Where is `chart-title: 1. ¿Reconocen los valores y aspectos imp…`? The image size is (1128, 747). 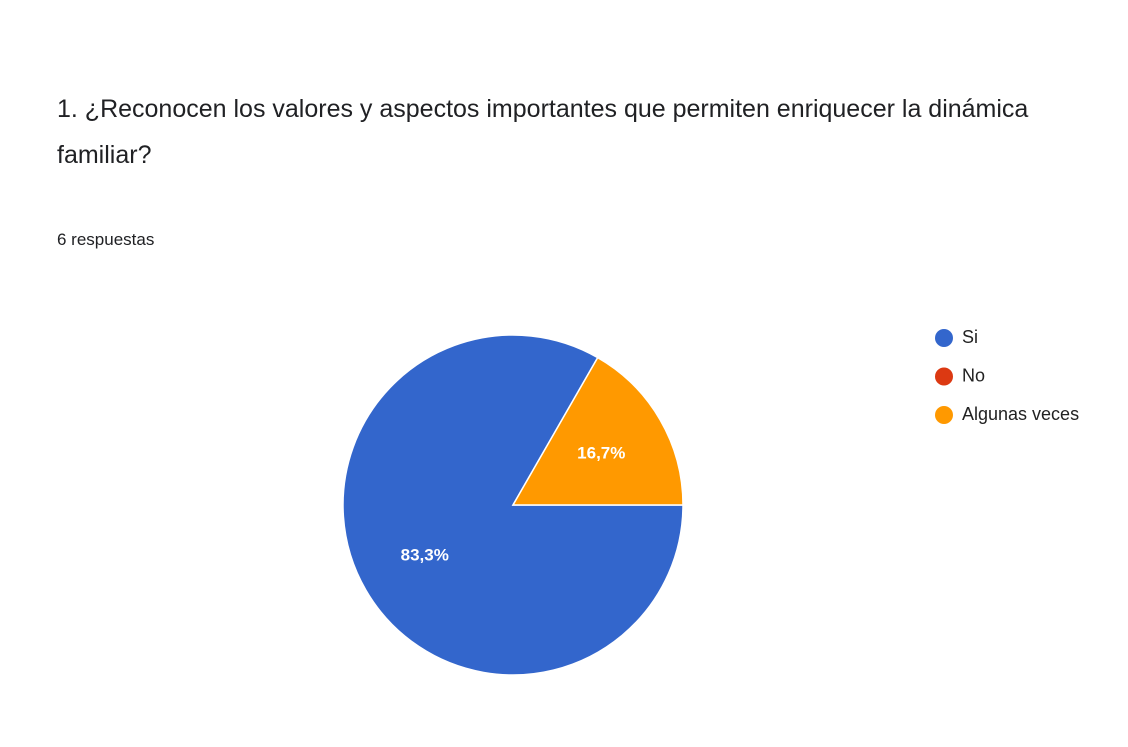 chart-title: 1. ¿Reconocen los valores y aspectos imp… is located at coordinates (543, 132).